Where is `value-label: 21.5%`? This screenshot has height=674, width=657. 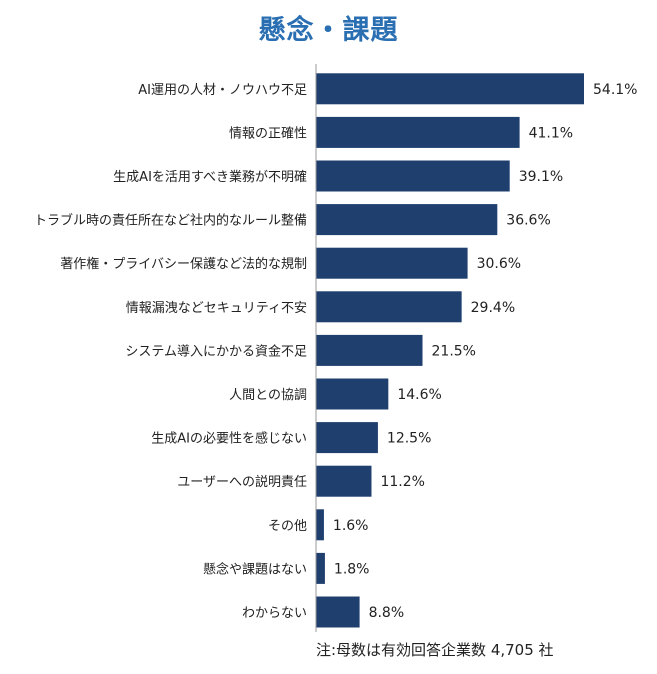
value-label: 21.5% is located at coordinates (454, 351).